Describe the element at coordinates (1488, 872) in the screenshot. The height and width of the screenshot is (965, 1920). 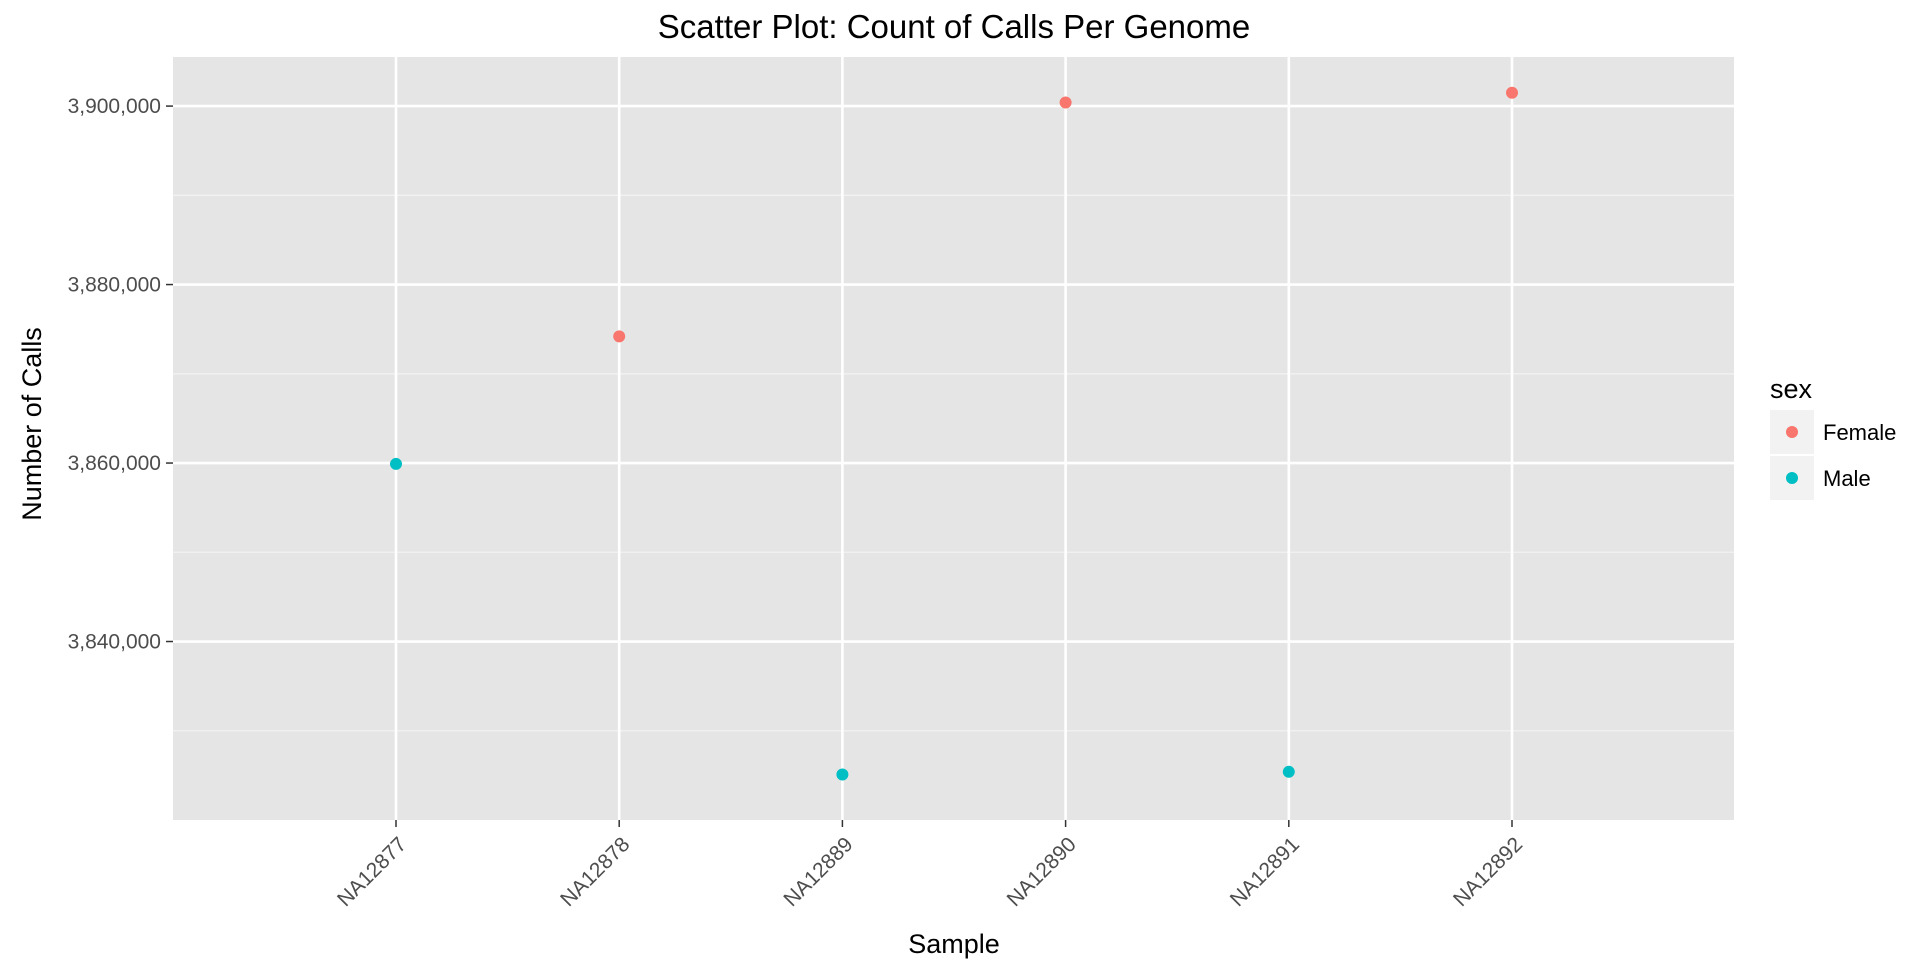
I see `x-tick-label: NA12892` at that location.